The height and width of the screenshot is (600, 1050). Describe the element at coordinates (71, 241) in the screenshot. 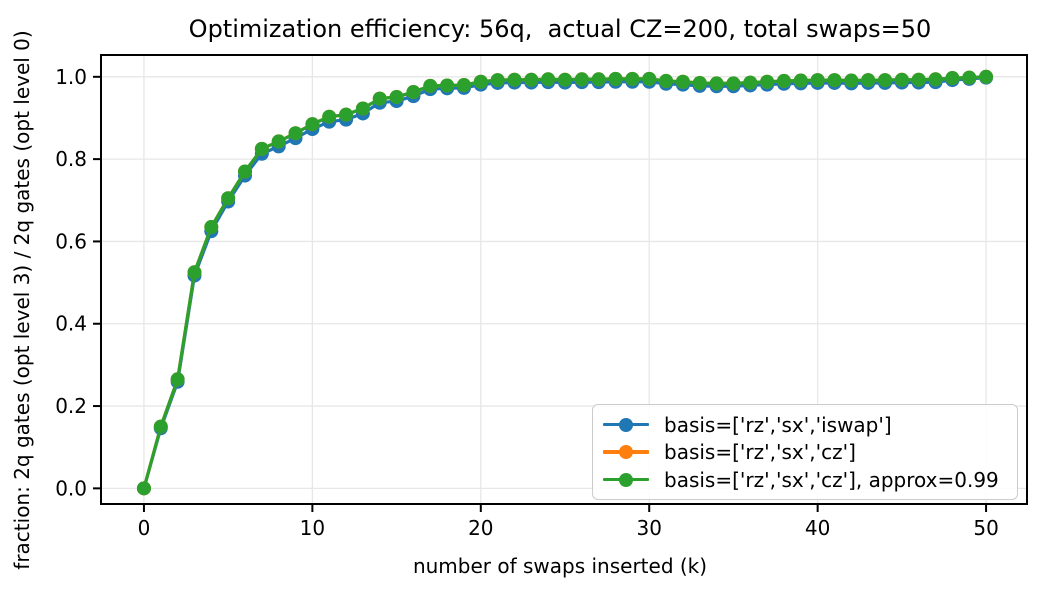

I see `y-tick-label: 0.6` at that location.